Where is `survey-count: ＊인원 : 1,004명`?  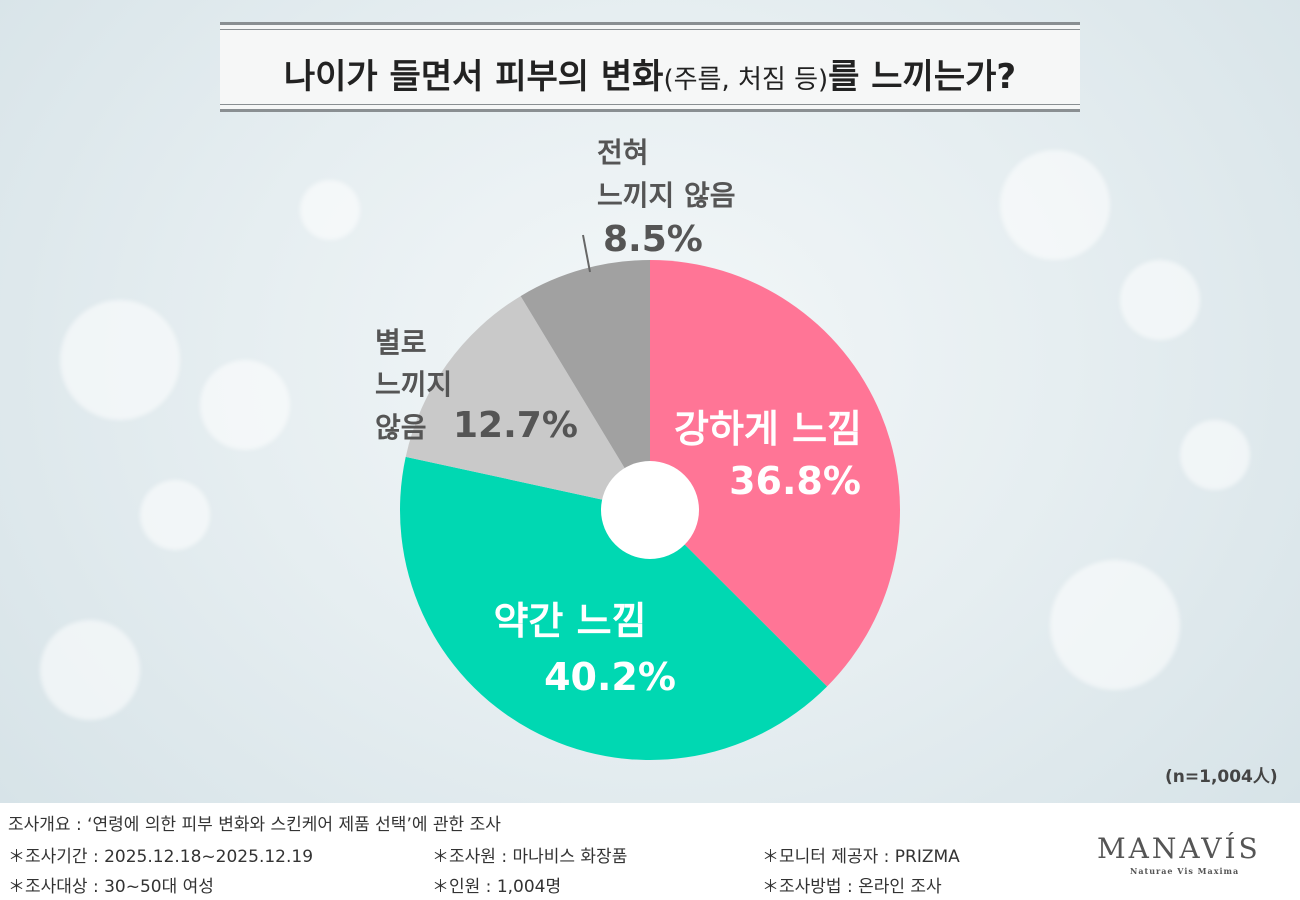 survey-count: ＊인원 : 1,004명 is located at coordinates (497, 887).